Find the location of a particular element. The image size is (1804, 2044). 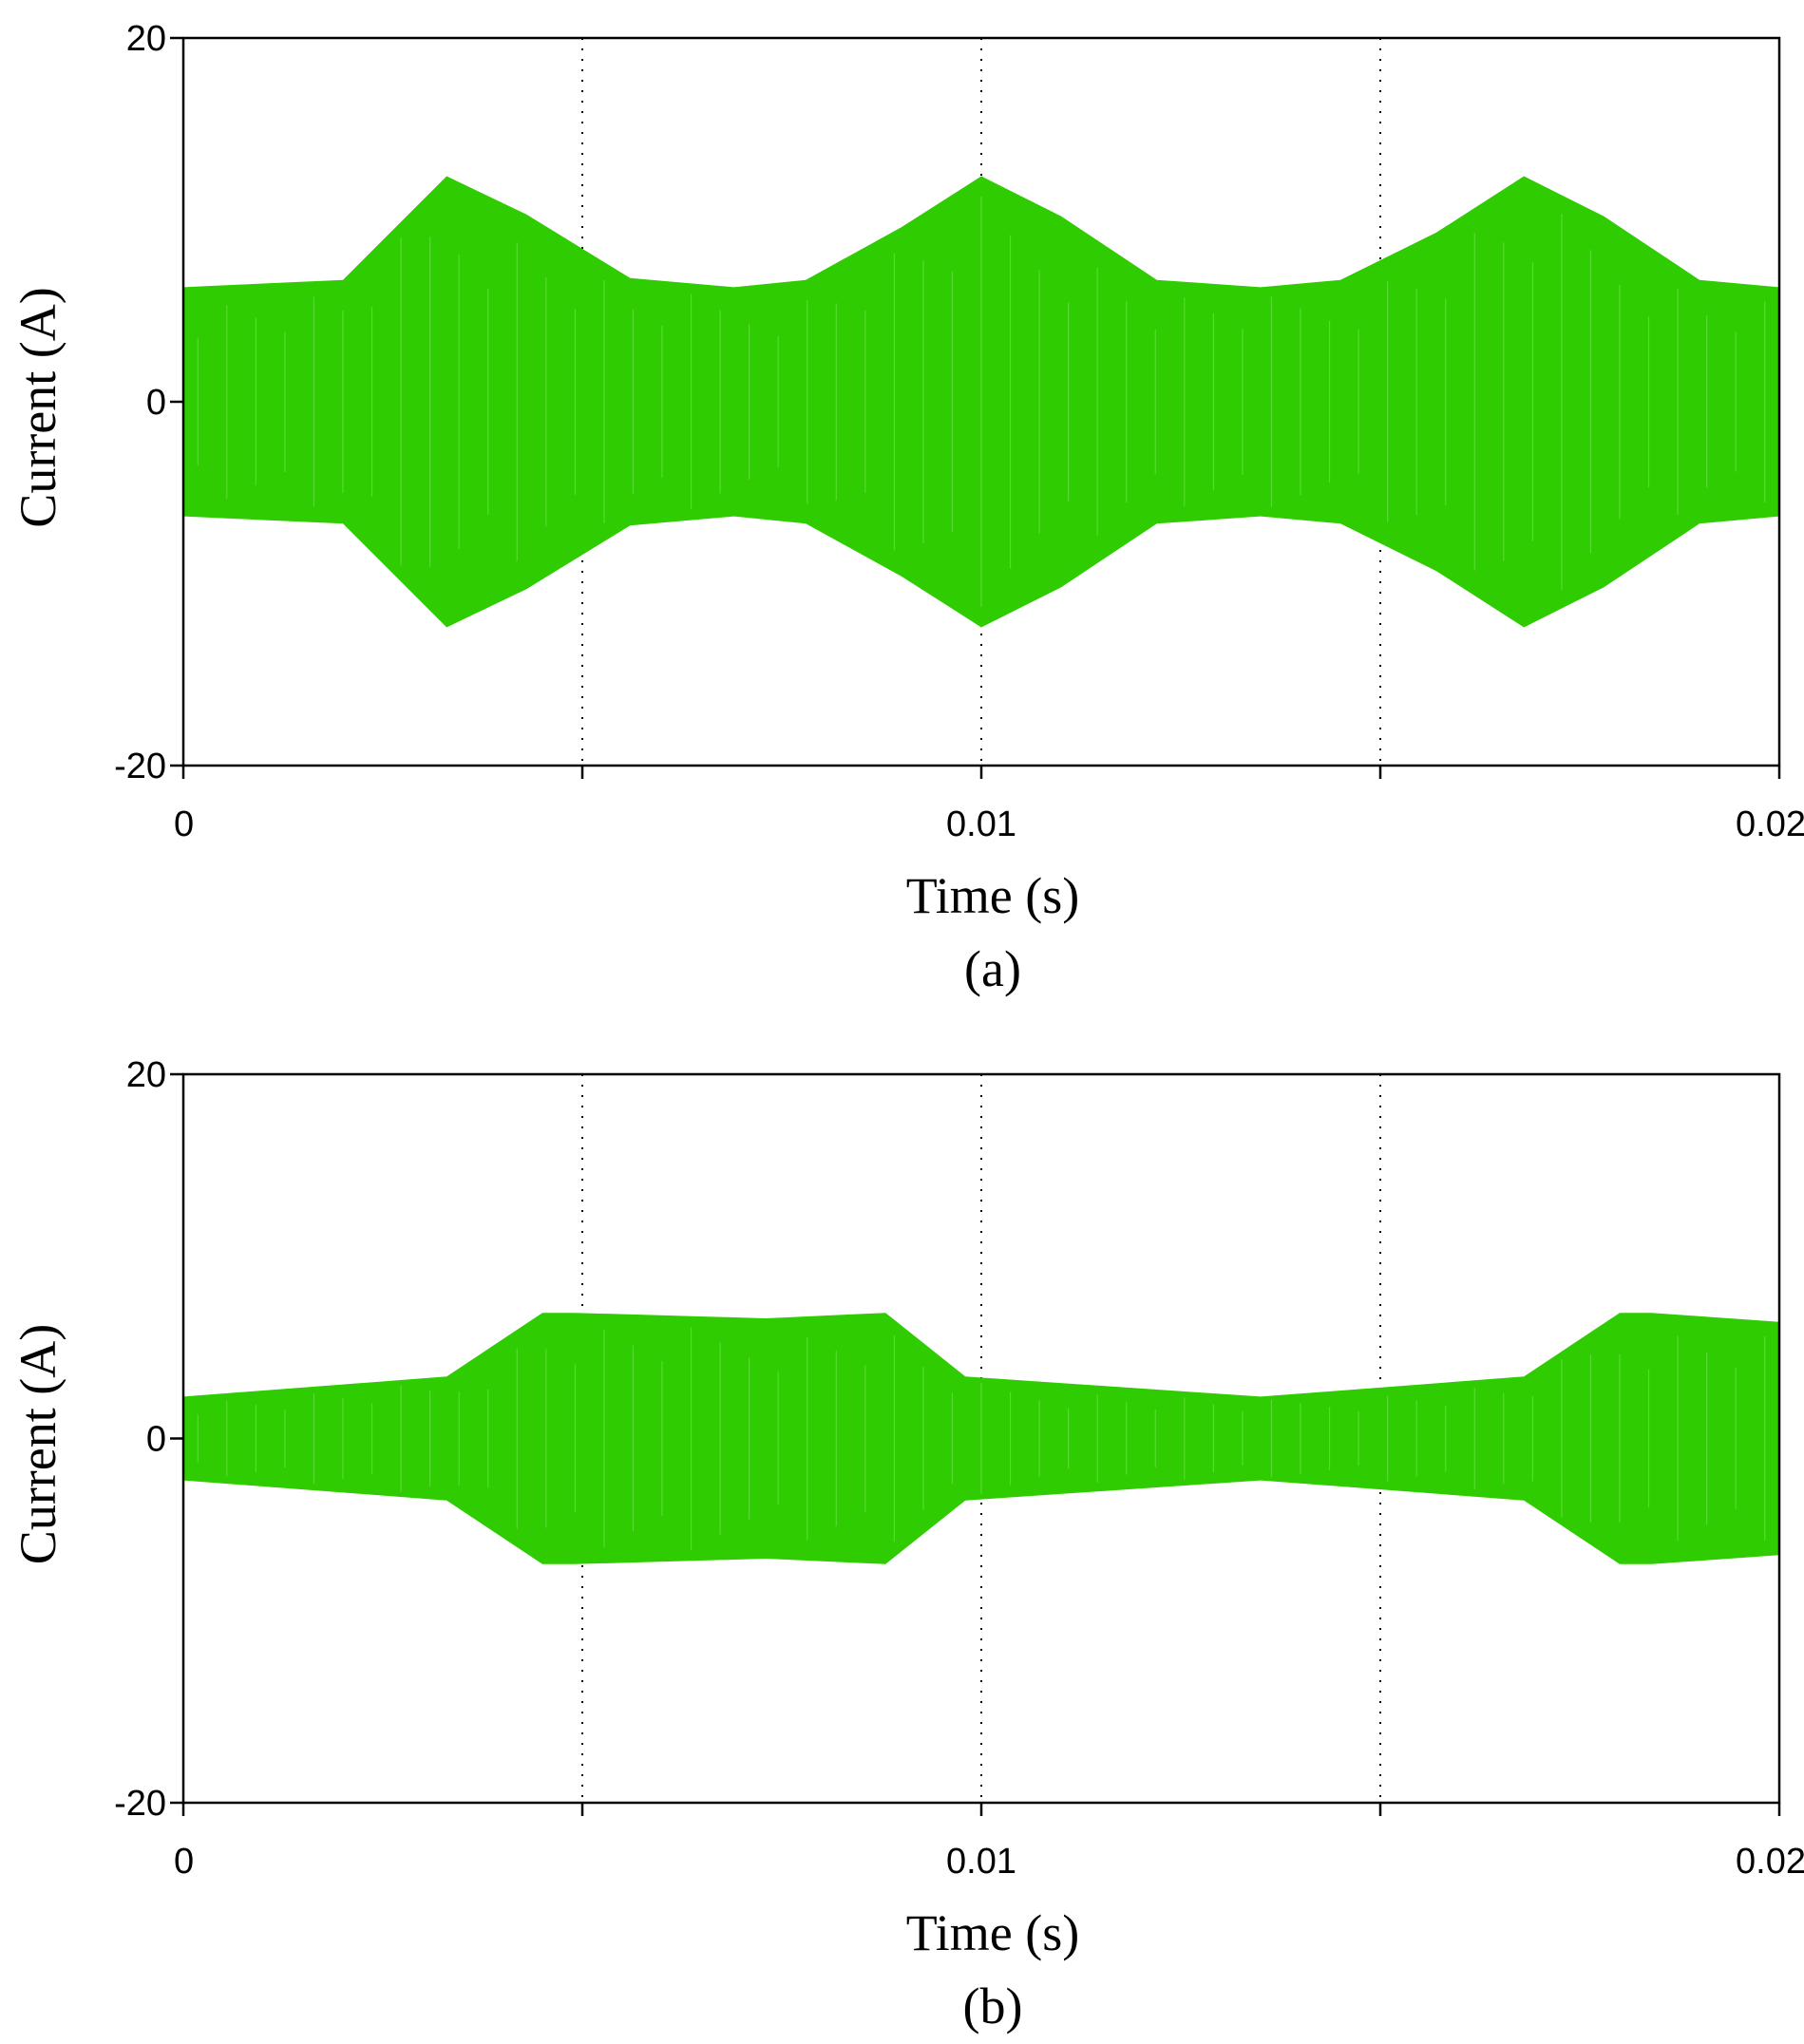

panel-caption-a: (a) is located at coordinates (993, 969).